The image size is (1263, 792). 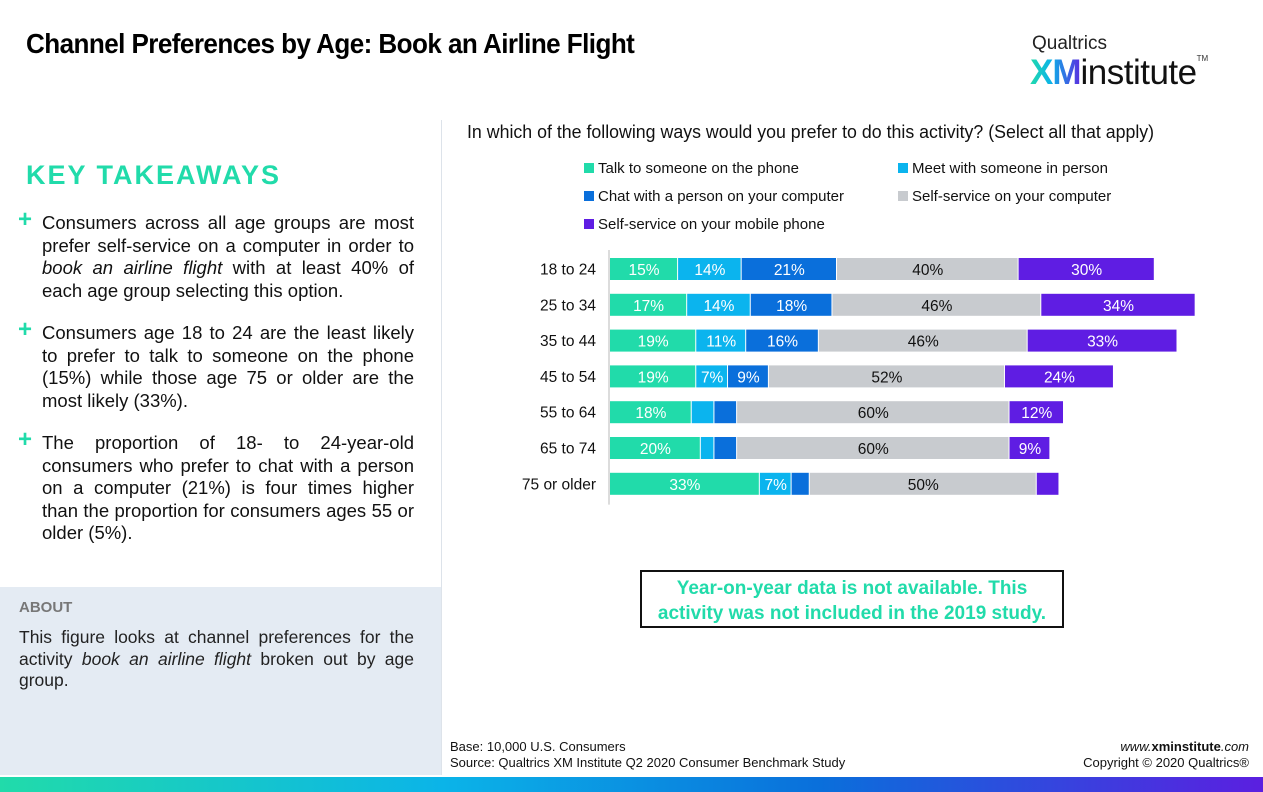 What do you see at coordinates (704, 224) in the screenshot?
I see `legend-item-self-service-mobile: Self-service on your mobile phone` at bounding box center [704, 224].